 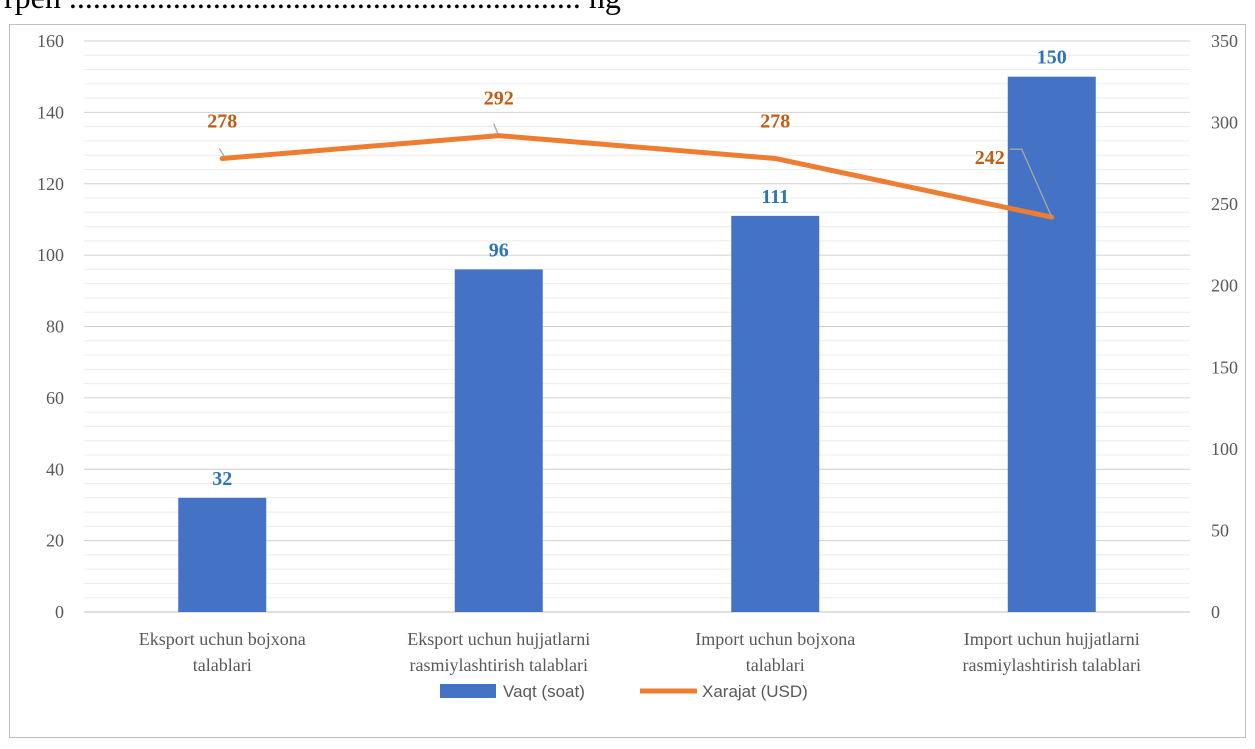 I want to click on y-left-tick-label: 160, so click(x=50, y=41).